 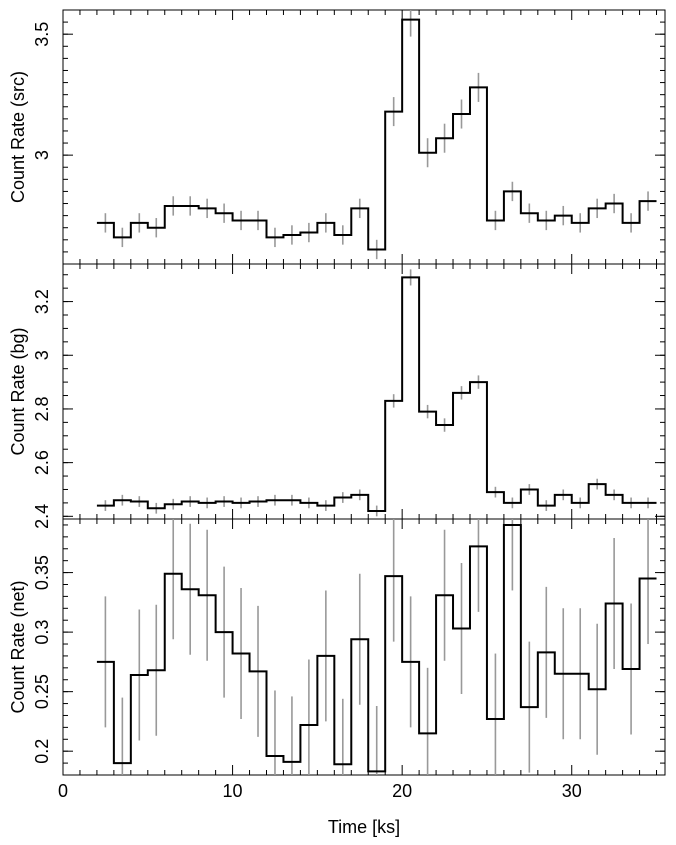 I want to click on y-tick-label-net: 0.25, so click(x=42, y=691).